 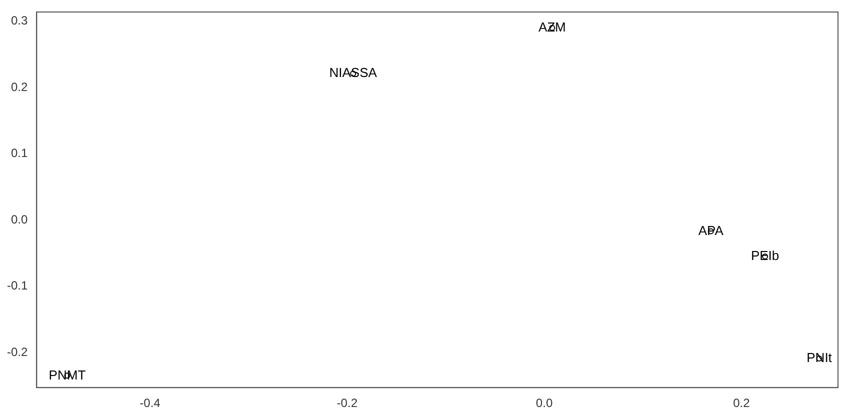 I want to click on y-tick-label: -0.1, so click(x=17, y=285).